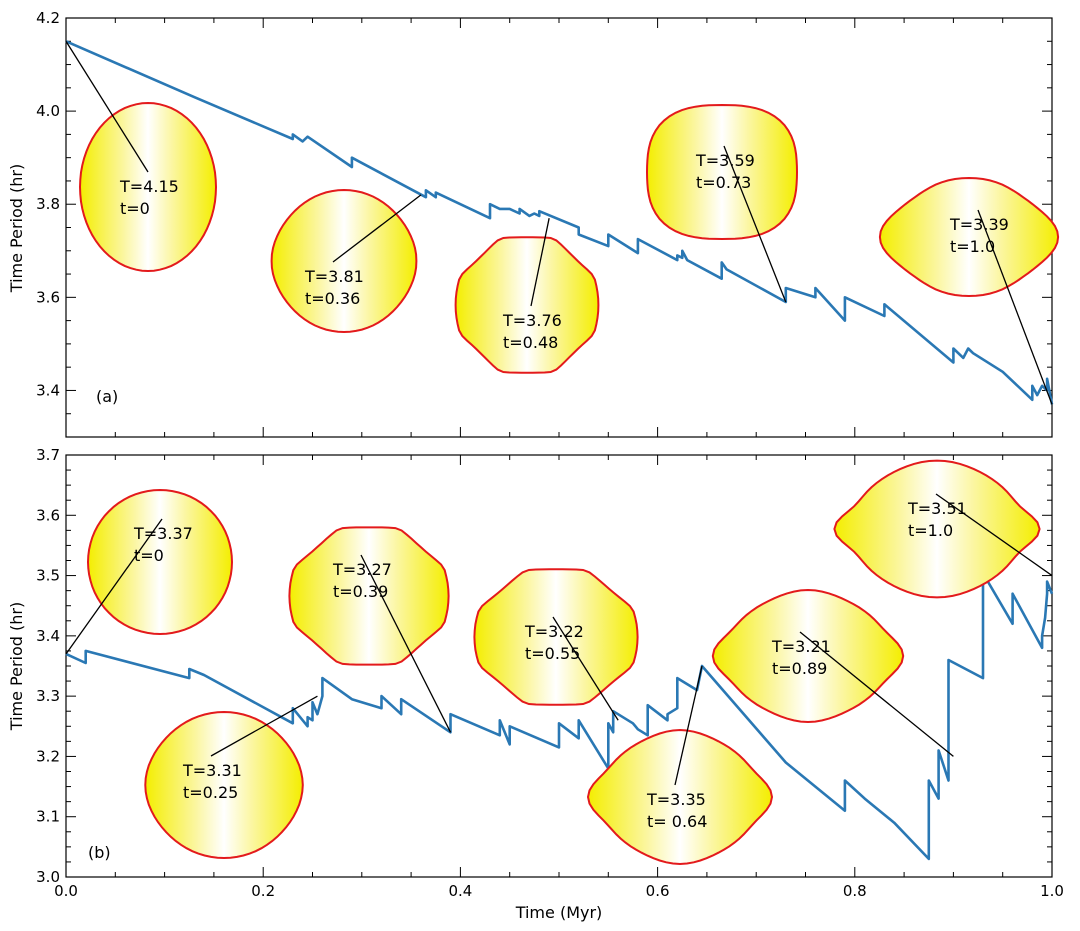 This screenshot has height=931, width=1080. What do you see at coordinates (723, 182) in the screenshot?
I see `annotation-time: t=0.73` at bounding box center [723, 182].